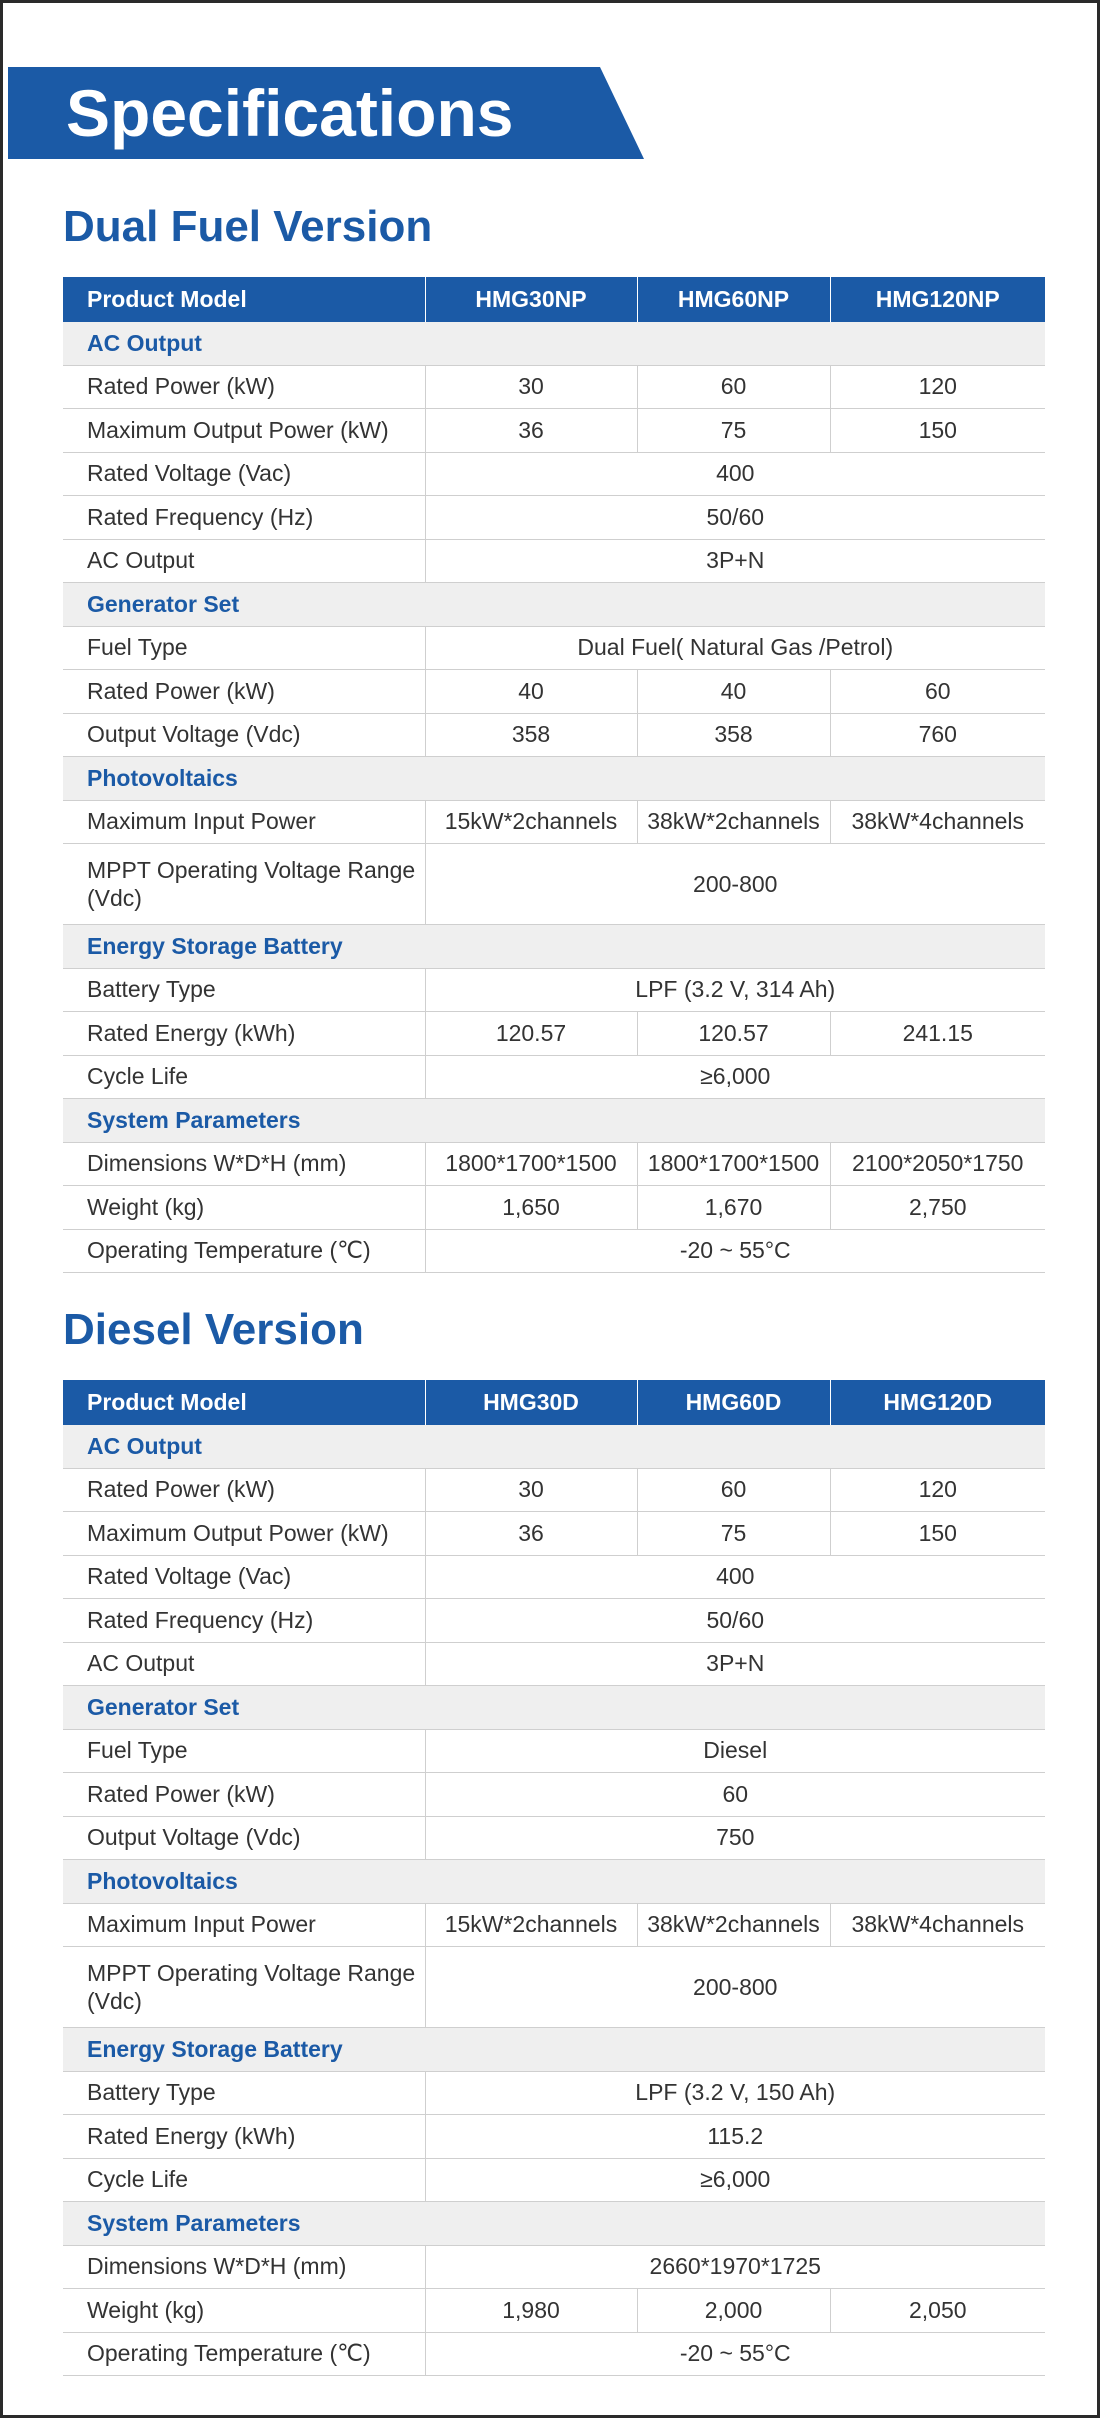 Image resolution: width=1100 pixels, height=2418 pixels. Describe the element at coordinates (290, 113) in the screenshot. I see `page-title: Specifications` at that location.